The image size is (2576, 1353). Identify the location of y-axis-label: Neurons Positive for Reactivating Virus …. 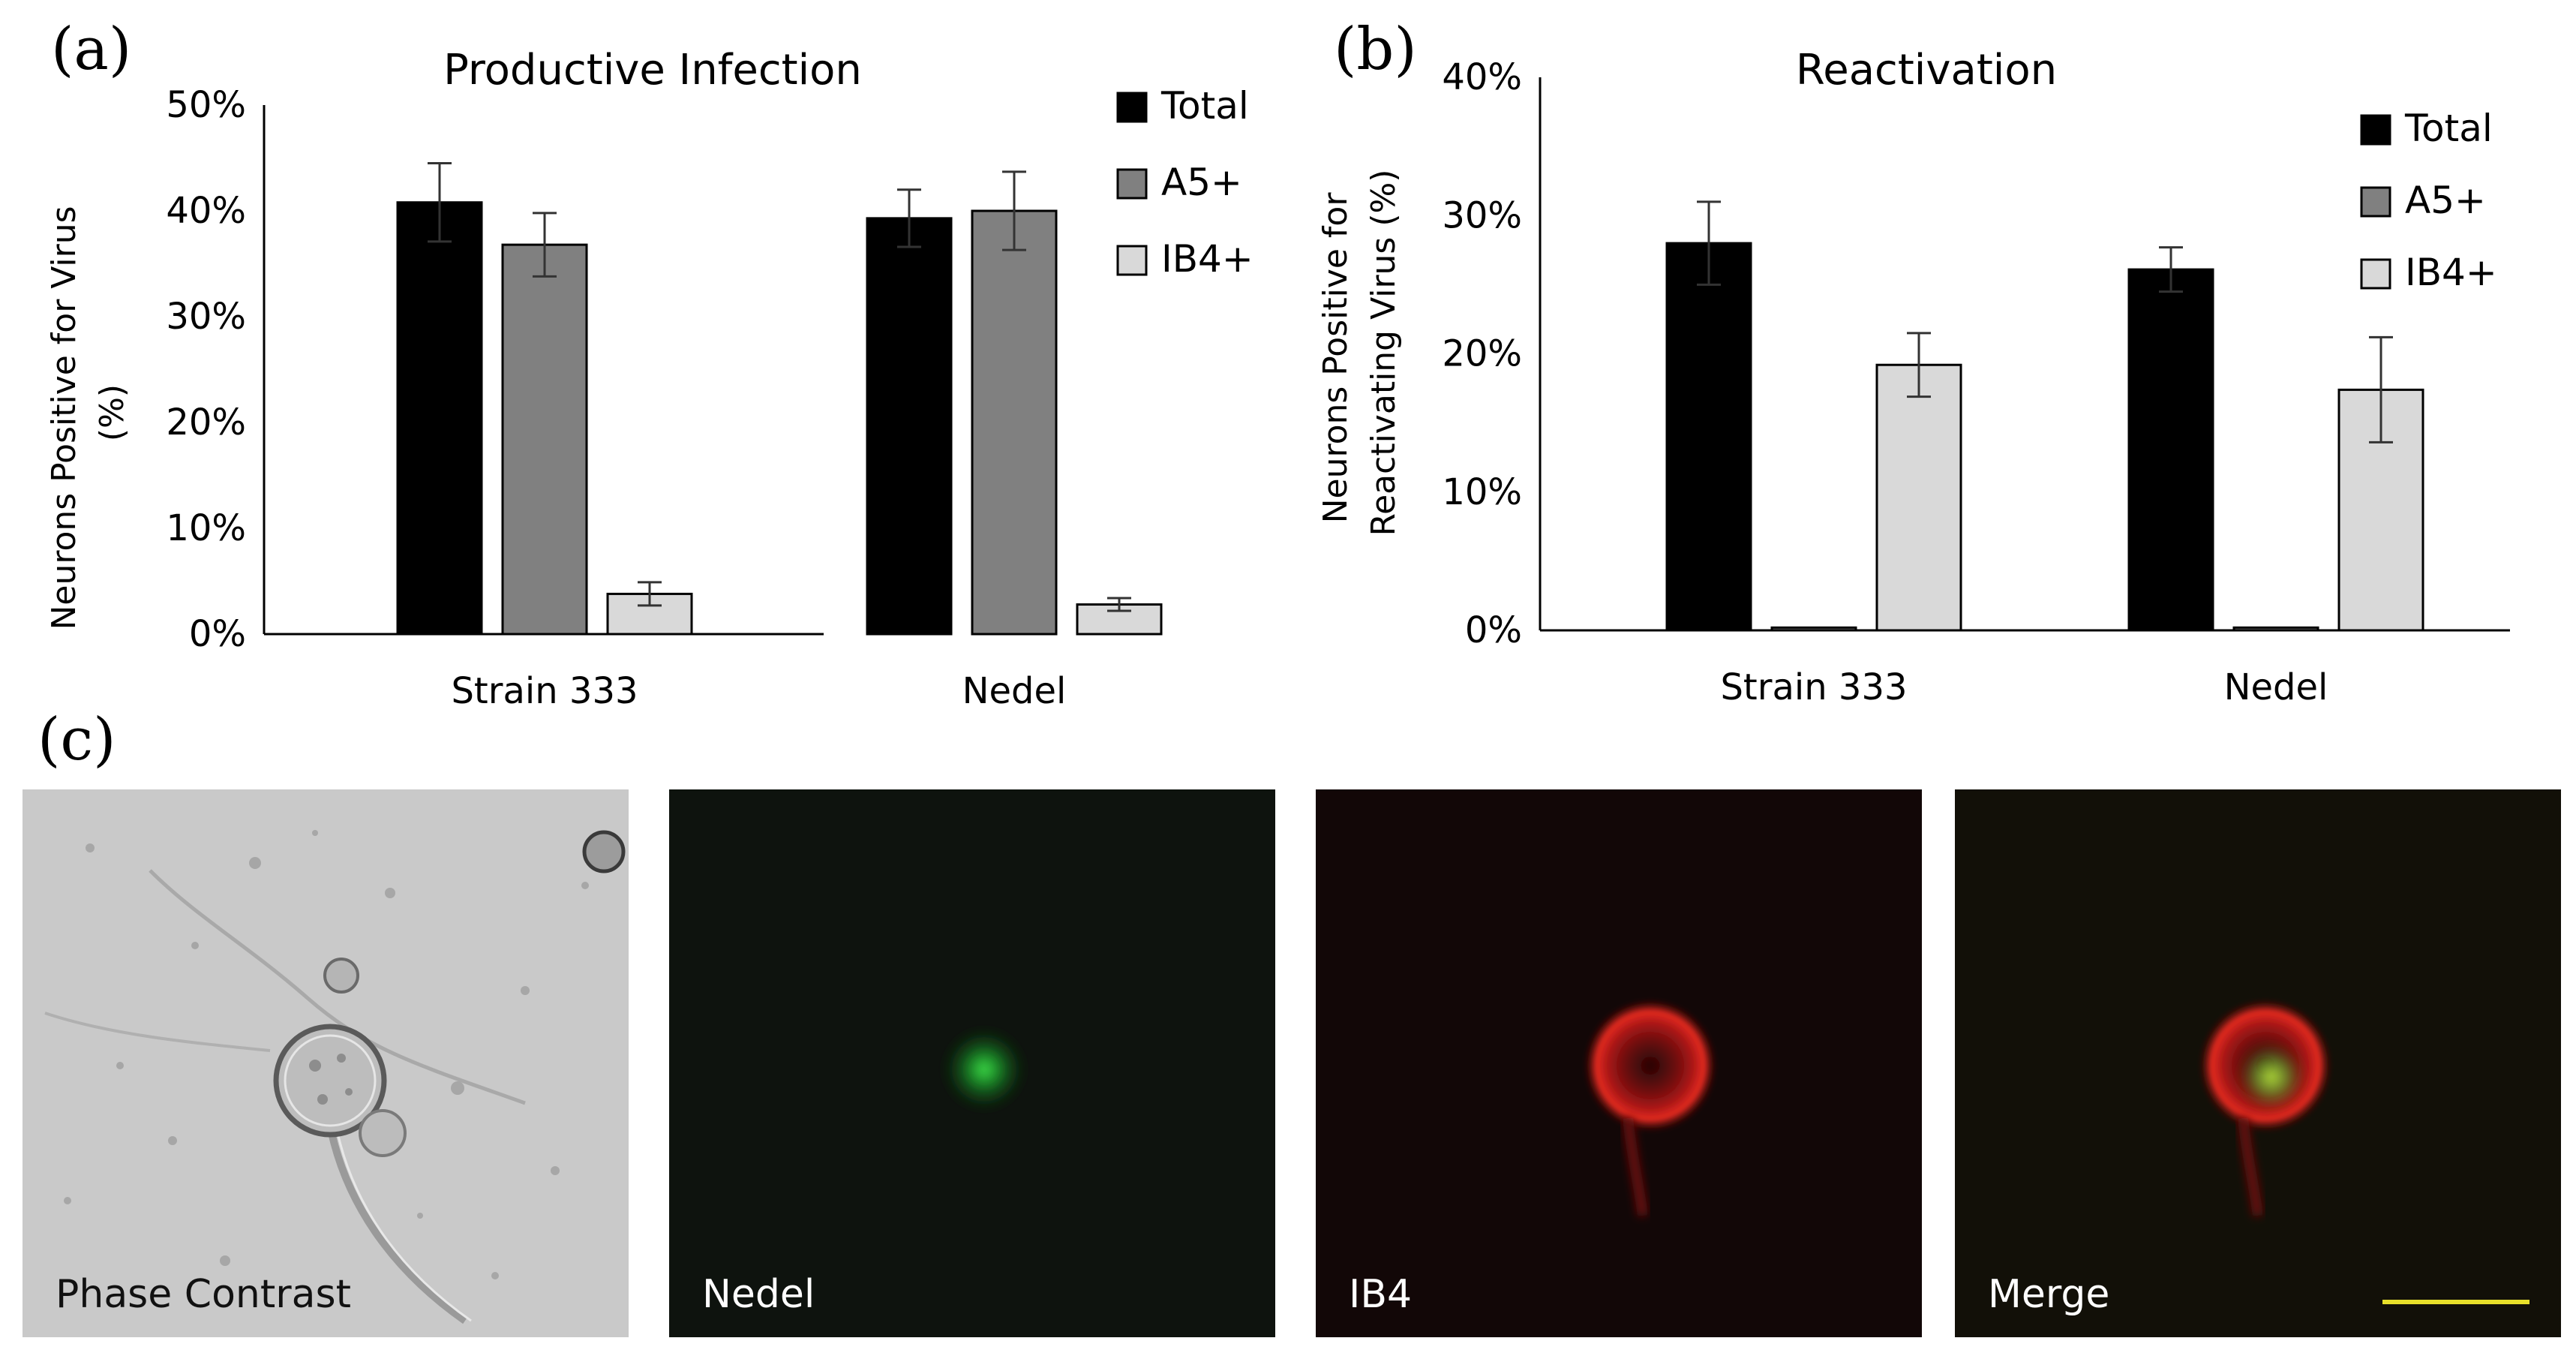
(1360, 353).